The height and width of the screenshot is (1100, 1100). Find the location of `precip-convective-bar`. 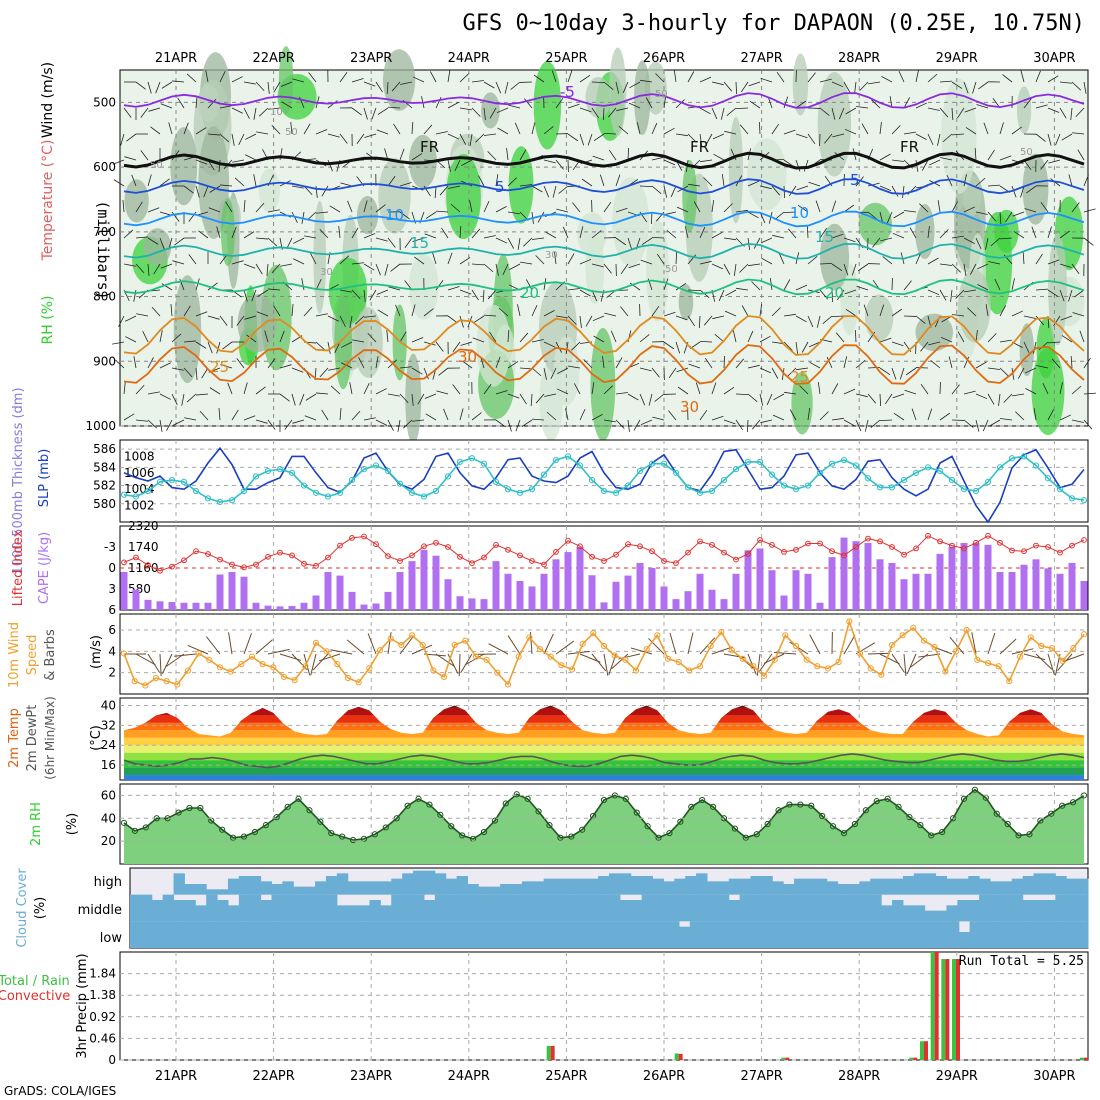

precip-convective-bar is located at coordinates (1086, 1058).